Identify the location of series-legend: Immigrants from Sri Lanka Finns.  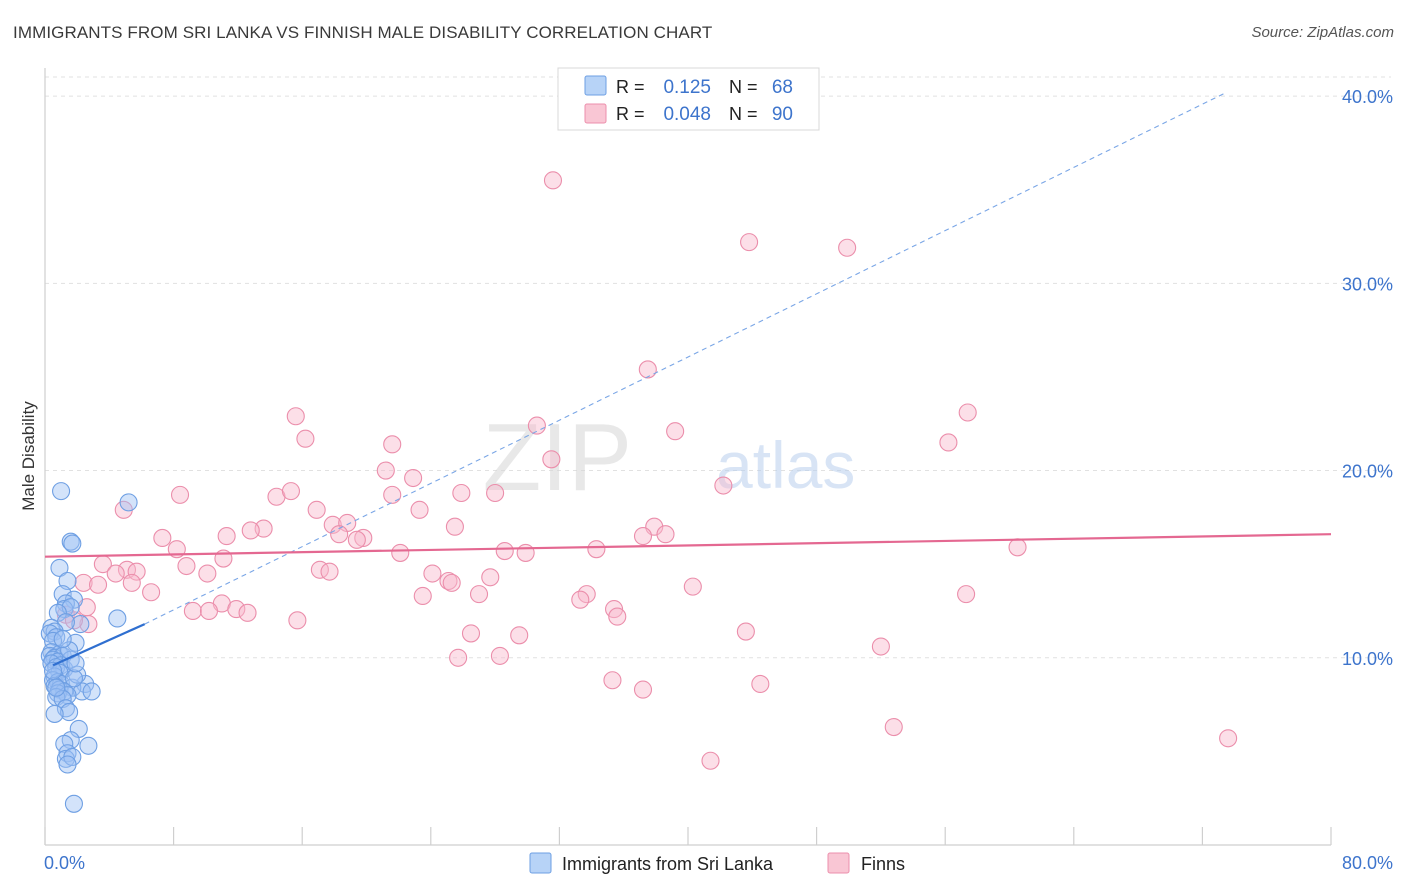
(717, 863).